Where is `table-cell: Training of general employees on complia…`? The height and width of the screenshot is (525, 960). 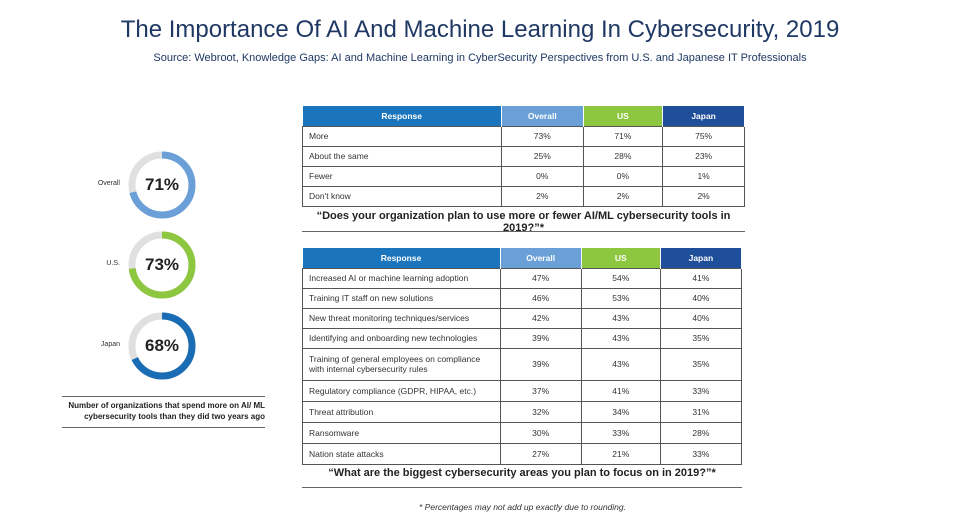
table-cell: Training of general employees on complia… is located at coordinates (401, 364).